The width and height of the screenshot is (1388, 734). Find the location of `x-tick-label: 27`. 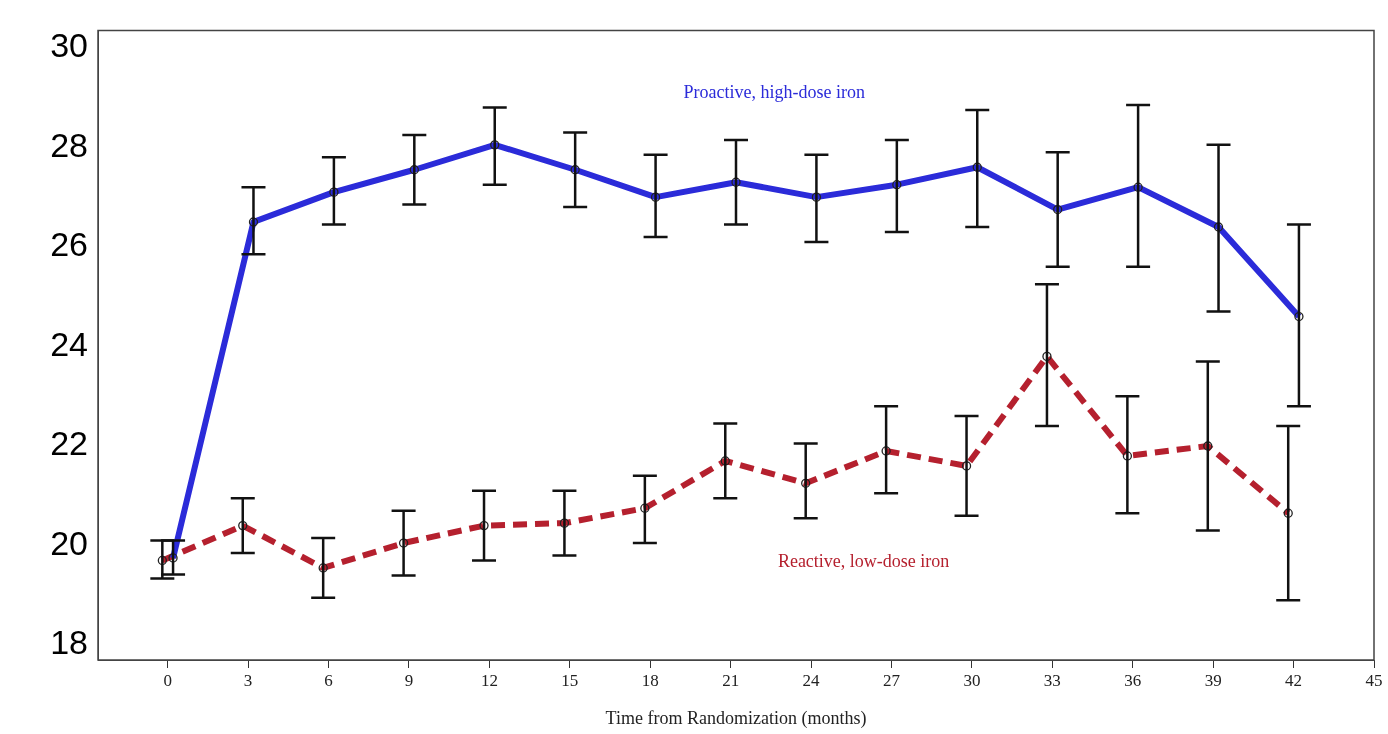

x-tick-label: 27 is located at coordinates (891, 680).